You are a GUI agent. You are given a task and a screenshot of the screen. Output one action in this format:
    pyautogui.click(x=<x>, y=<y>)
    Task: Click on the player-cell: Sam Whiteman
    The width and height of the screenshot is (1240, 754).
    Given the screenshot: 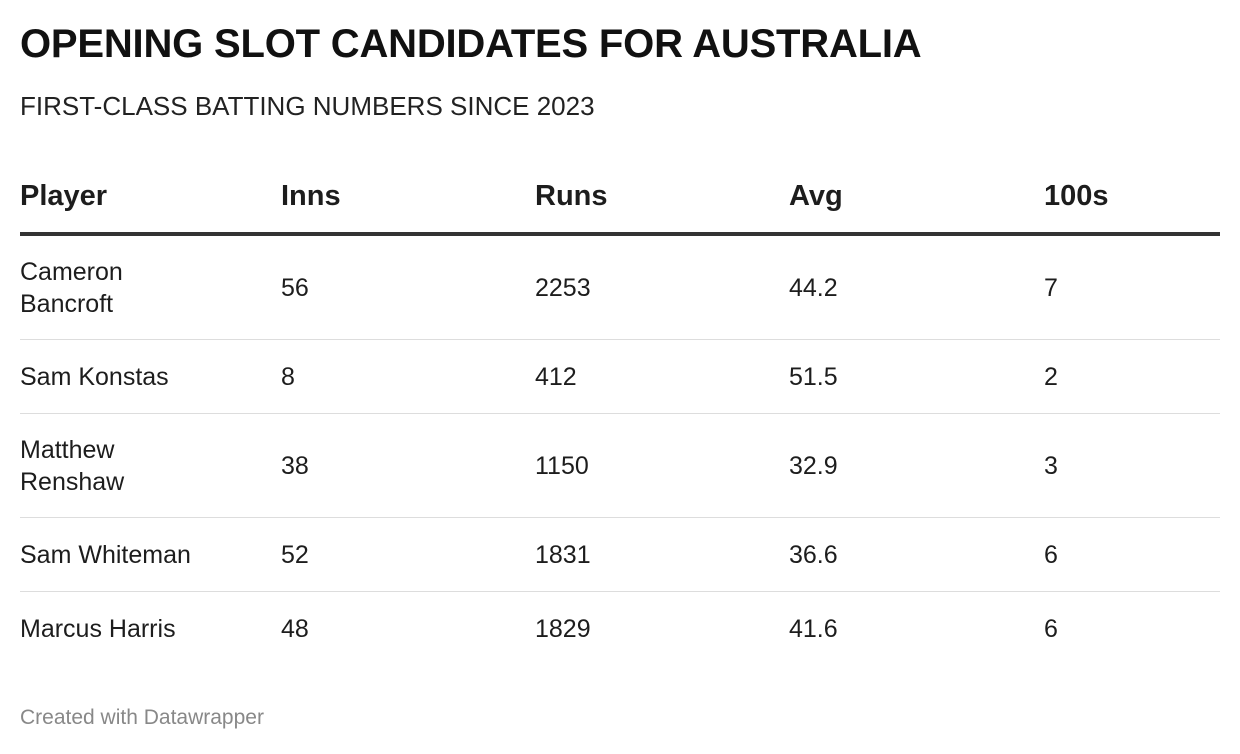 What is the action you would take?
    pyautogui.click(x=150, y=554)
    